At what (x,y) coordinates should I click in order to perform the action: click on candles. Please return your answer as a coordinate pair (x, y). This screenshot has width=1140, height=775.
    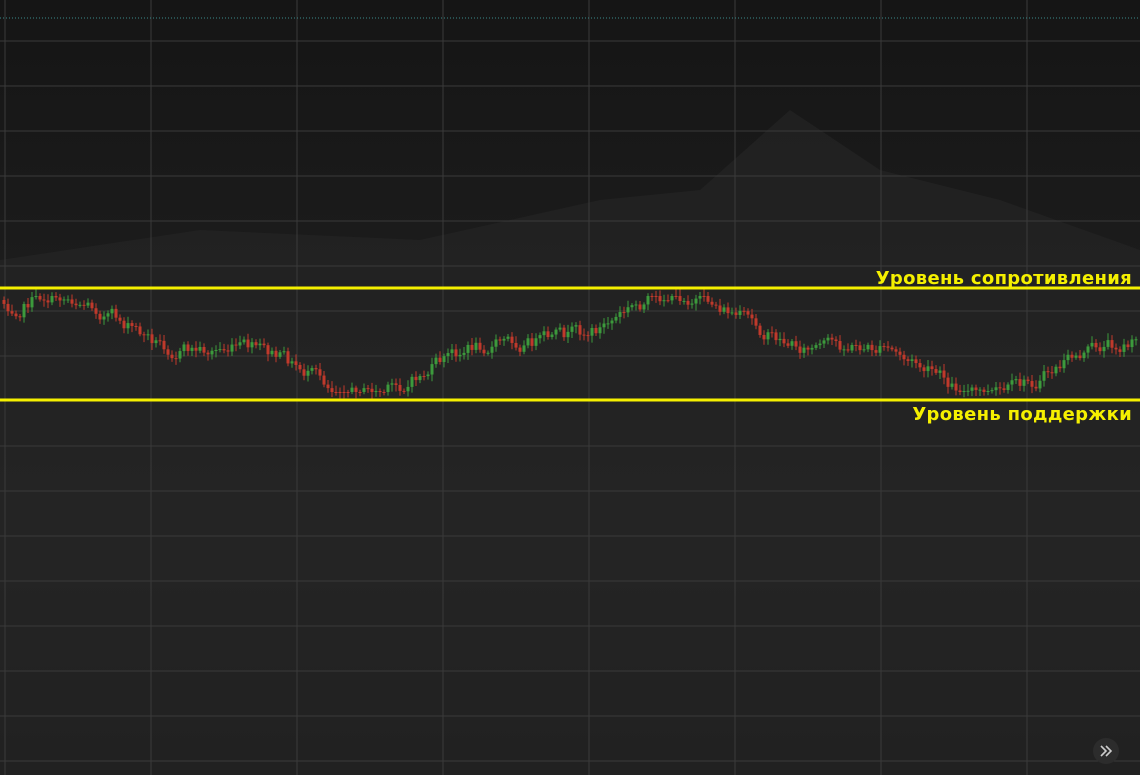
    Looking at the image, I should click on (570, 344).